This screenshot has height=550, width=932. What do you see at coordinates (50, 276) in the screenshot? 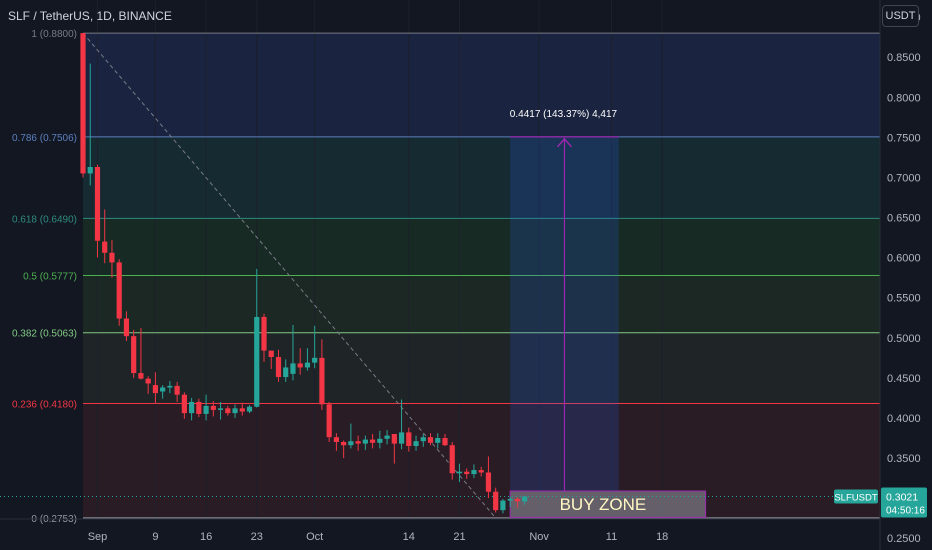
I see `fib-level-label: 0.5 (0.5777)` at bounding box center [50, 276].